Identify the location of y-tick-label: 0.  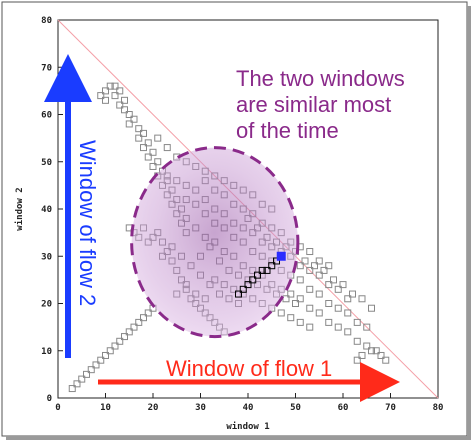
(49, 399).